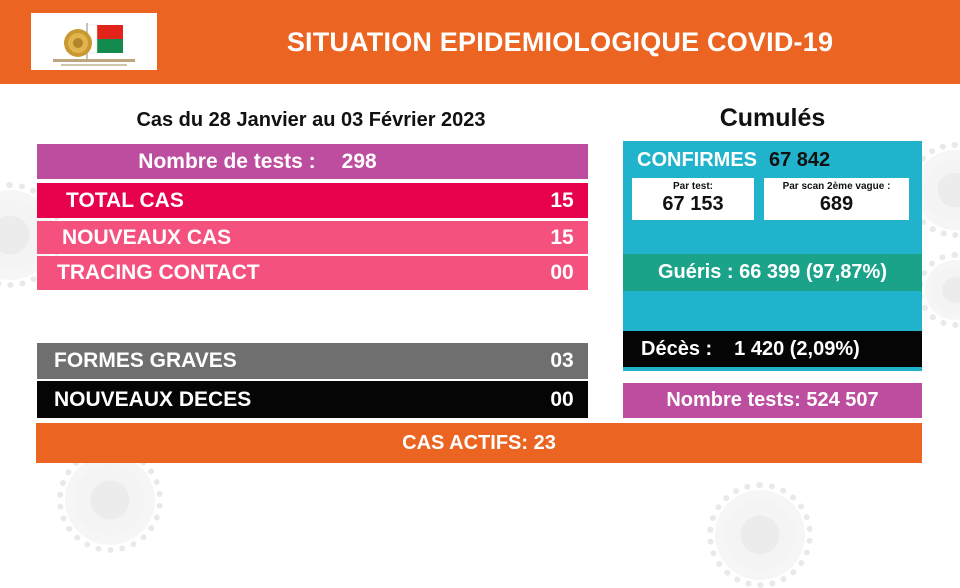  I want to click on virus-decoration-bottom-right, so click(760, 535).